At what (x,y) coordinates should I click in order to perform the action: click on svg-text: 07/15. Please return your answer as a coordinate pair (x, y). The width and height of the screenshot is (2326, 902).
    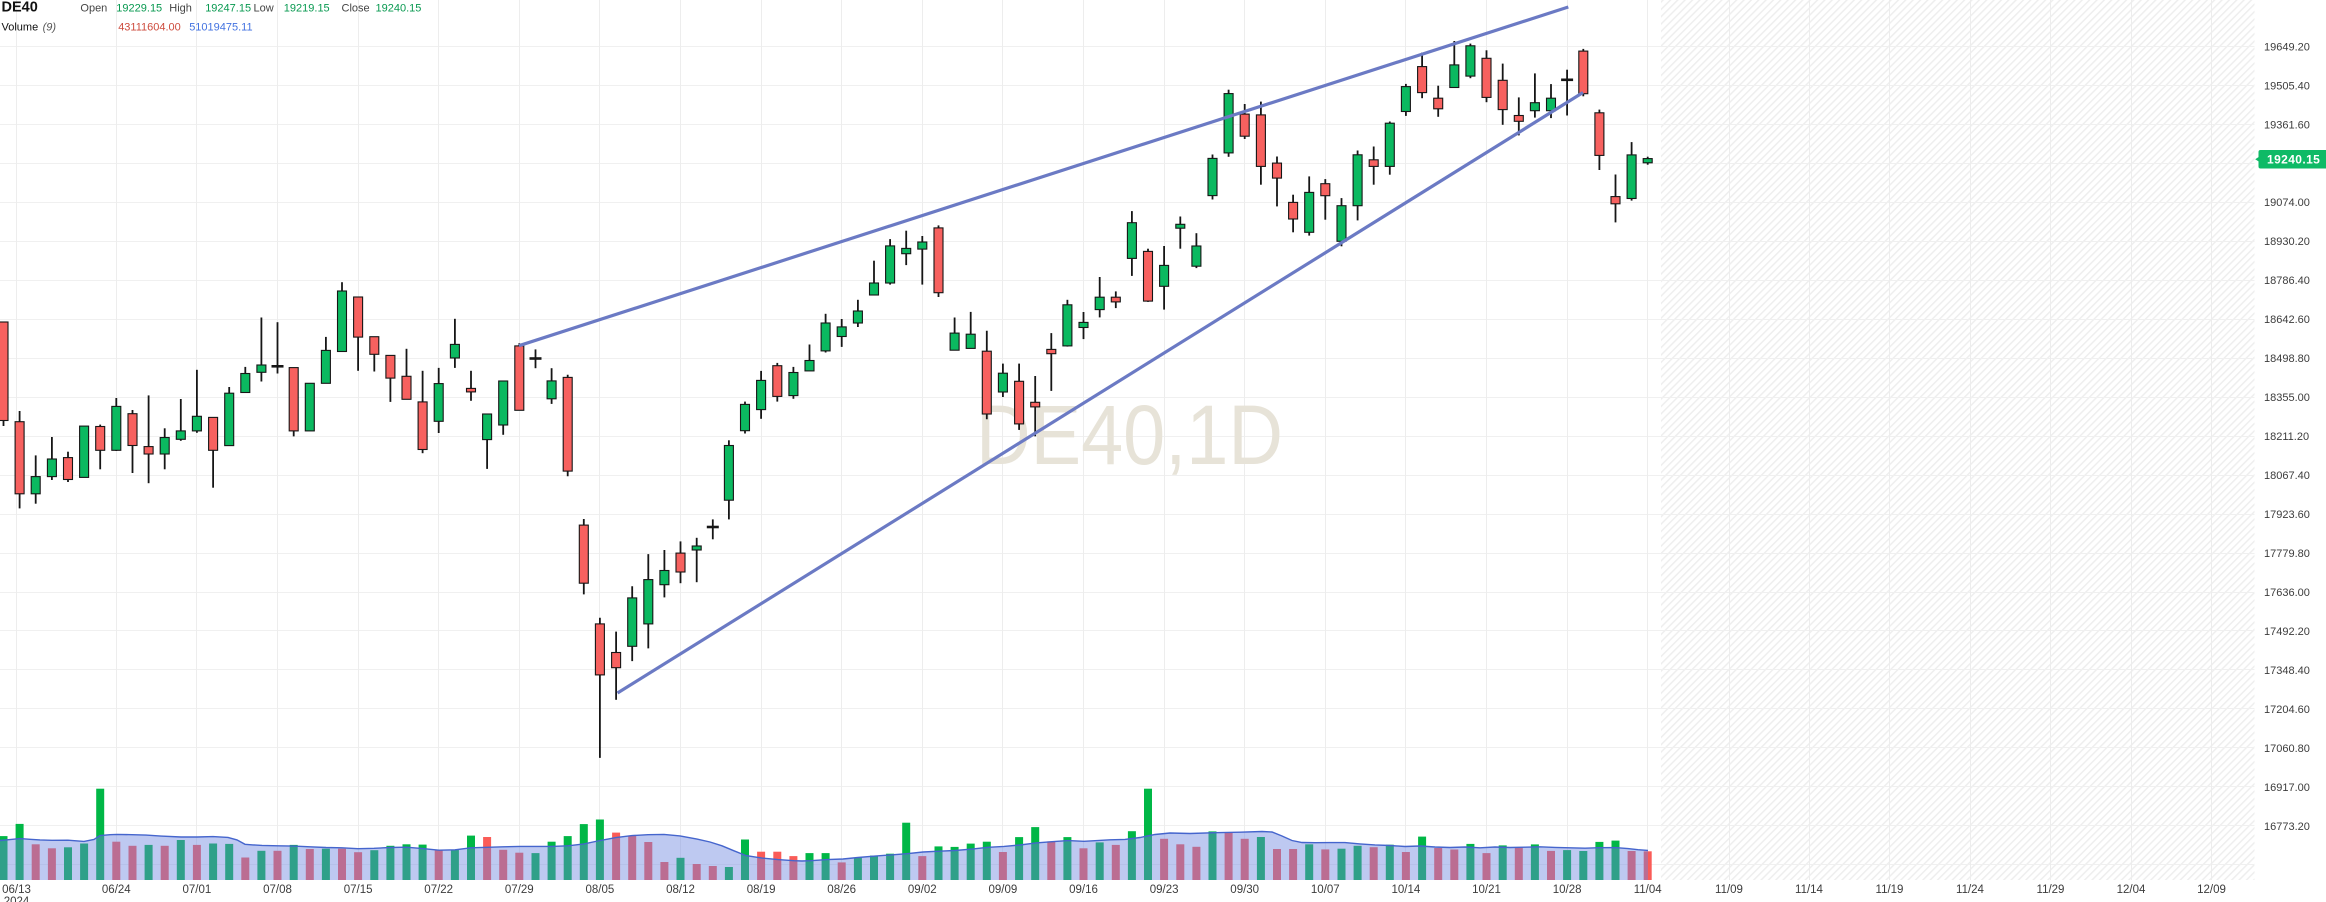
    Looking at the image, I should click on (358, 890).